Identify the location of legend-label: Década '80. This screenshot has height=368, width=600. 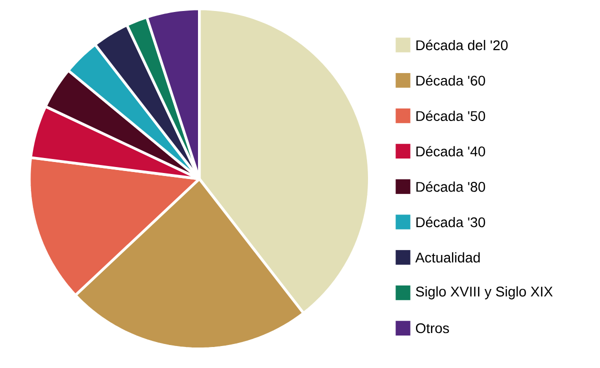
(451, 186).